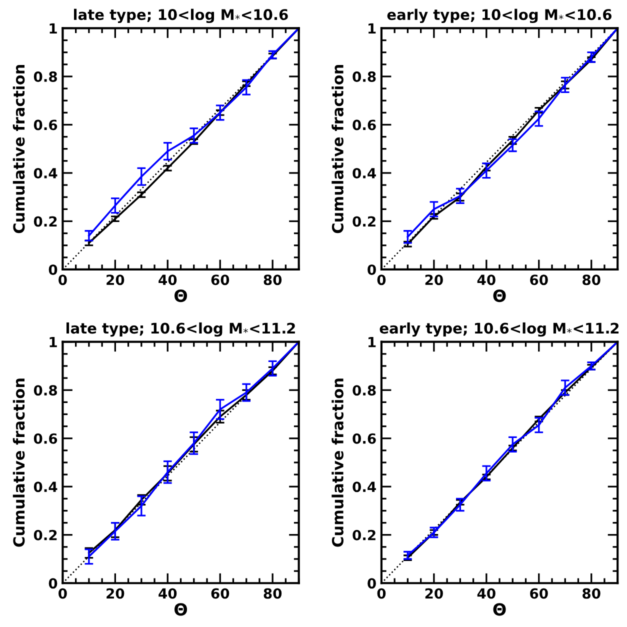  I want to click on chart-title: late type; 10<log M$_{*}$<10.6, so click(181, 16).